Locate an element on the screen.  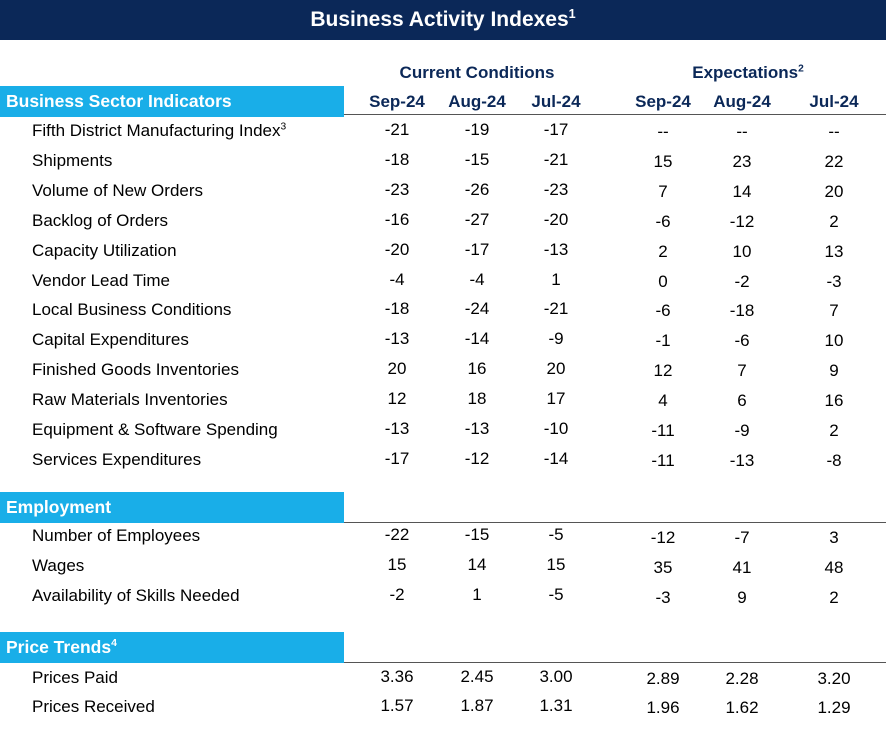
table-cell: 17 is located at coordinates (556, 399).